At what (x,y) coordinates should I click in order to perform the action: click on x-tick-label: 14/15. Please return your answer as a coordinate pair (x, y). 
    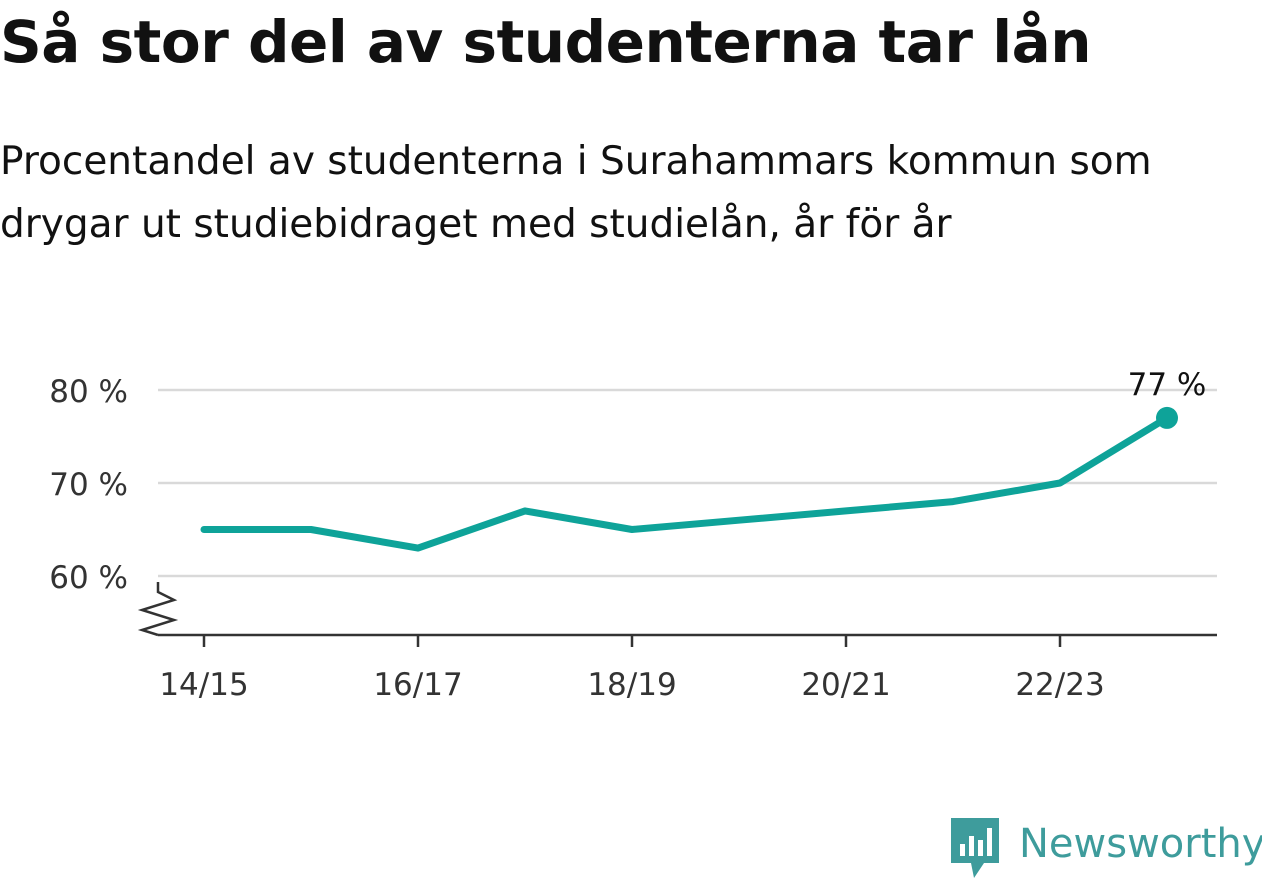
    Looking at the image, I should click on (203, 685).